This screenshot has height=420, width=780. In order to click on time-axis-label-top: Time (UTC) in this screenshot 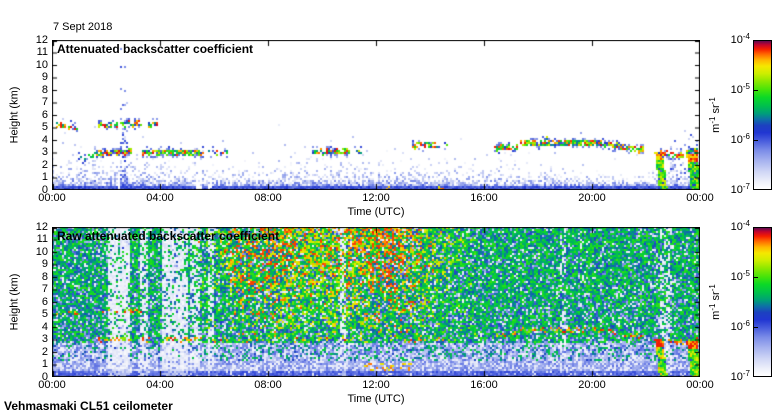, I will do `click(376, 212)`.